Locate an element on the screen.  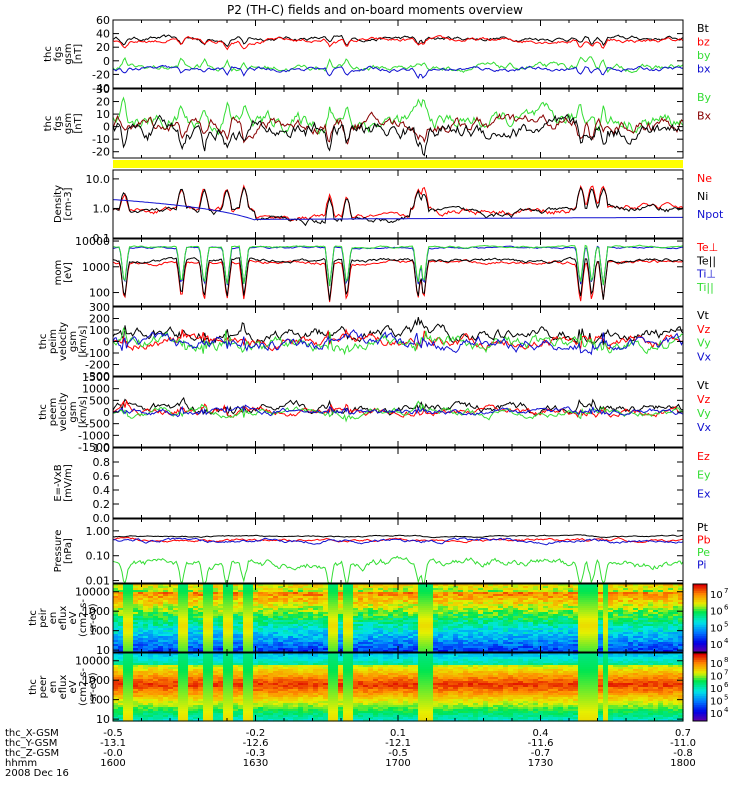
y-tick-label: 10 is located at coordinates (103, 114).